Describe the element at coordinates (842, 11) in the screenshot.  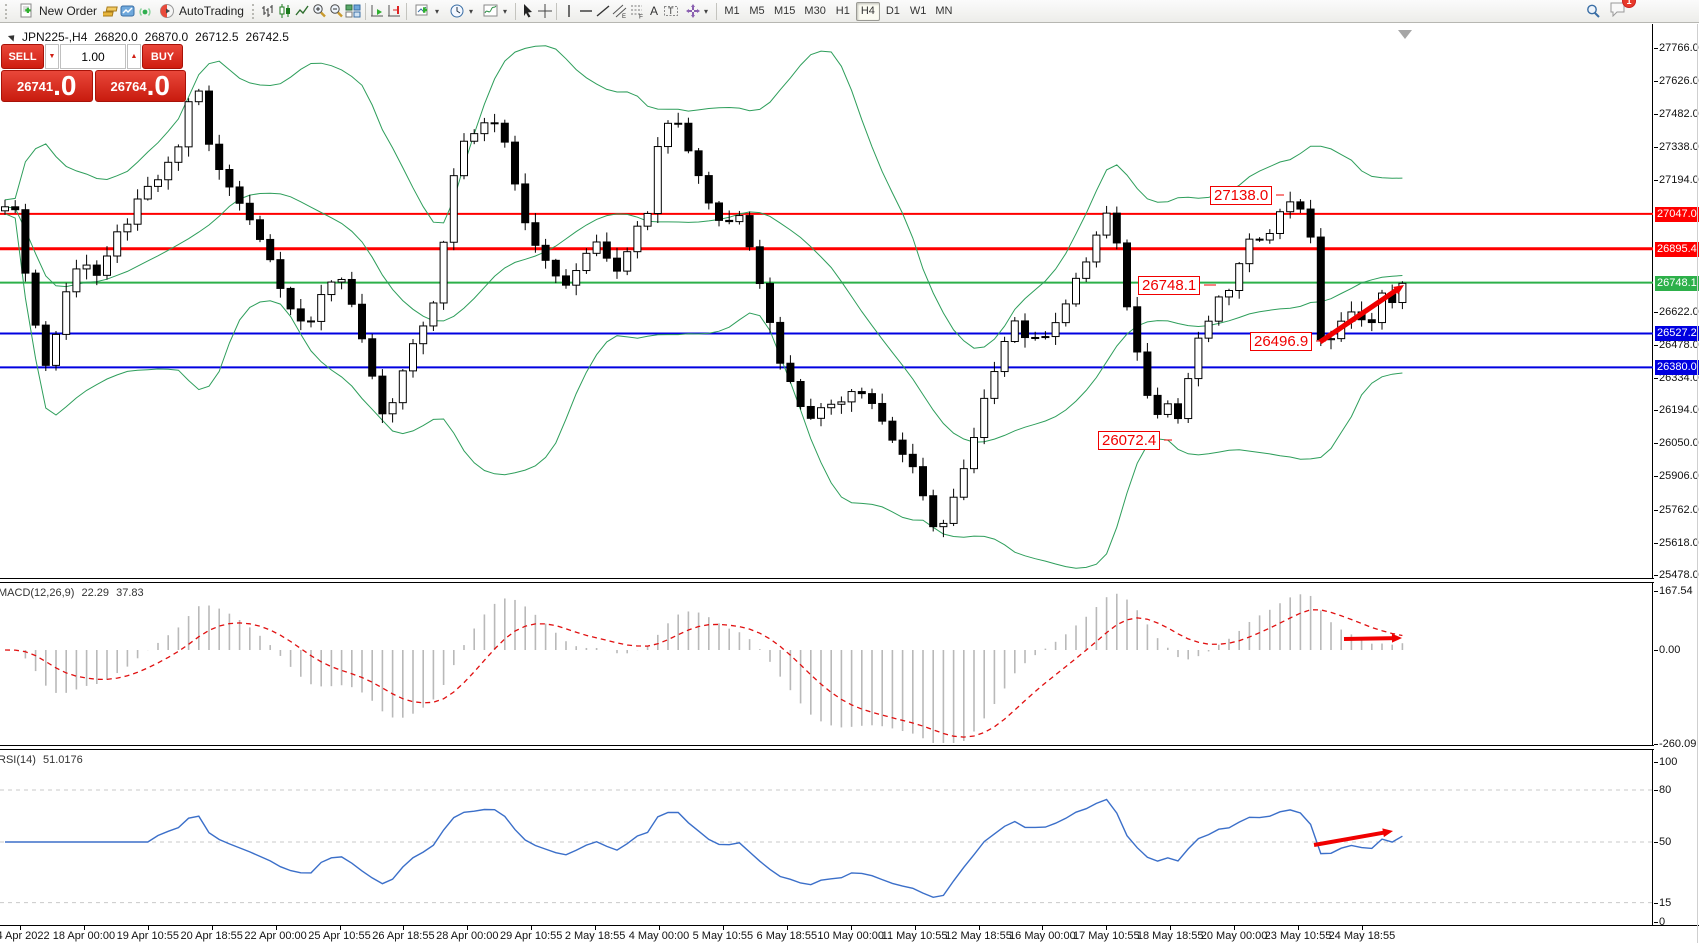
I see `timeframe-h1: H1` at that location.